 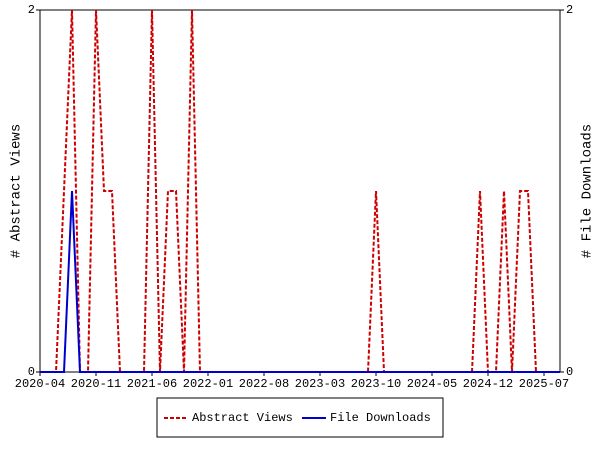 What do you see at coordinates (380, 418) in the screenshot?
I see `legend-label: File Downloads` at bounding box center [380, 418].